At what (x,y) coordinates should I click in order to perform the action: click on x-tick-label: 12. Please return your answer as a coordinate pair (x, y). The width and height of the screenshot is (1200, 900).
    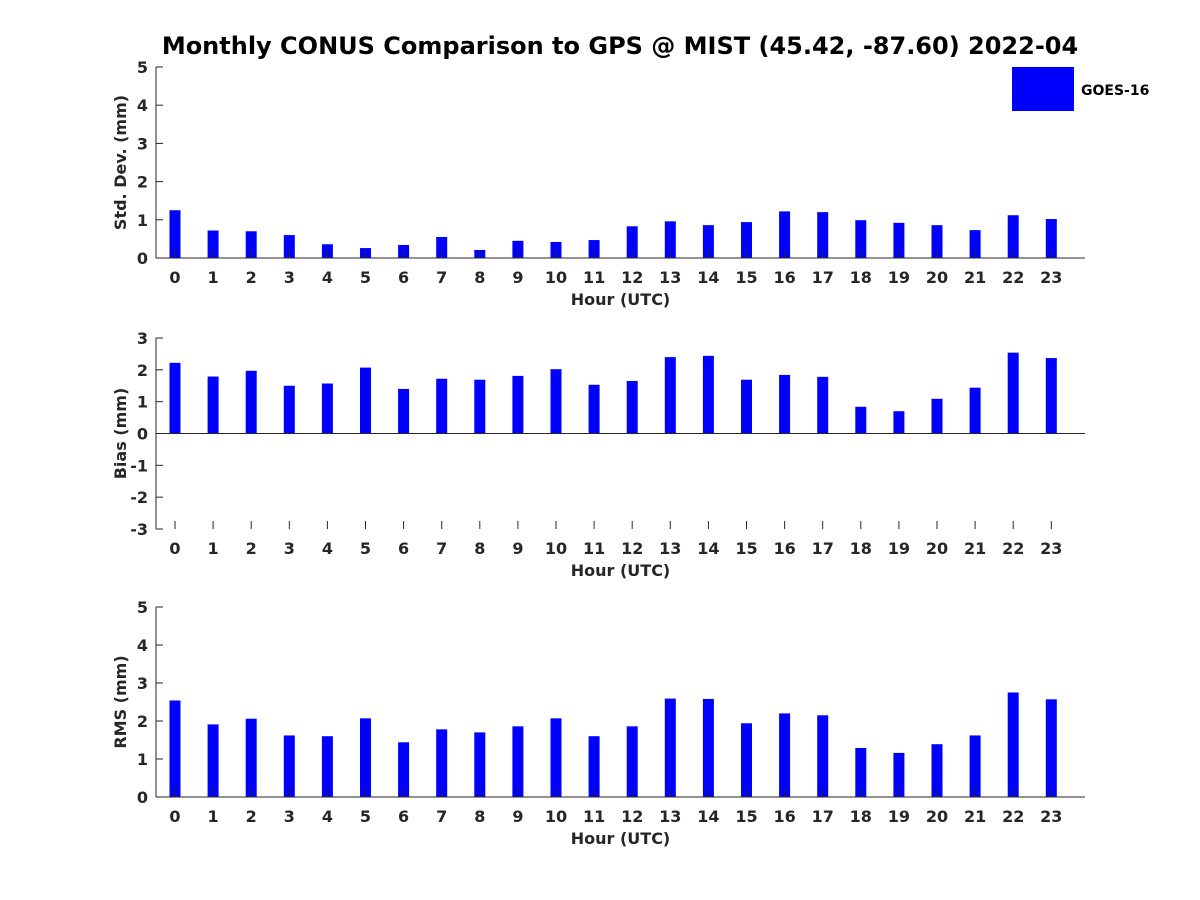
    Looking at the image, I should click on (632, 277).